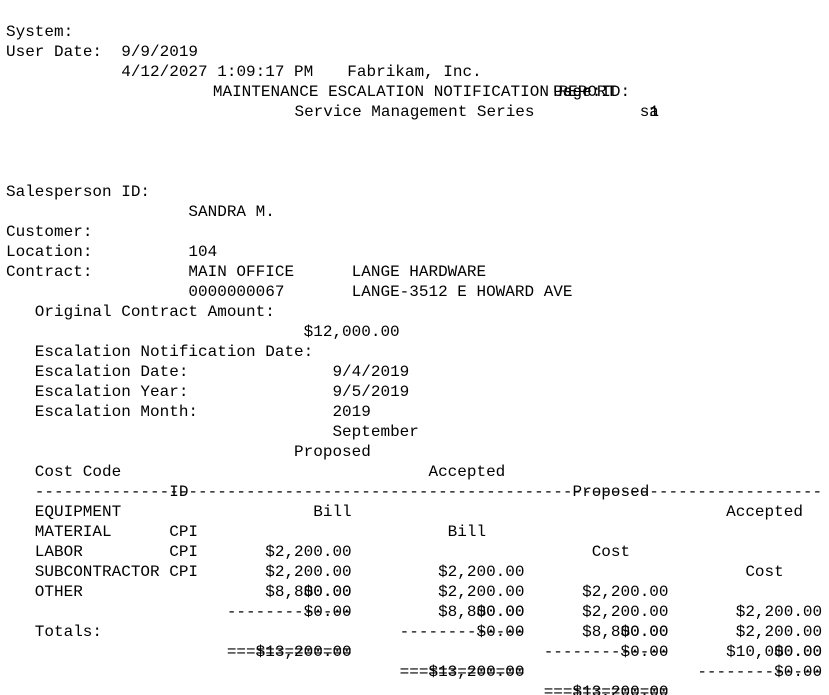 Image resolution: width=829 pixels, height=695 pixels. I want to click on salesperson-value: SANDRA M., so click(231, 212).